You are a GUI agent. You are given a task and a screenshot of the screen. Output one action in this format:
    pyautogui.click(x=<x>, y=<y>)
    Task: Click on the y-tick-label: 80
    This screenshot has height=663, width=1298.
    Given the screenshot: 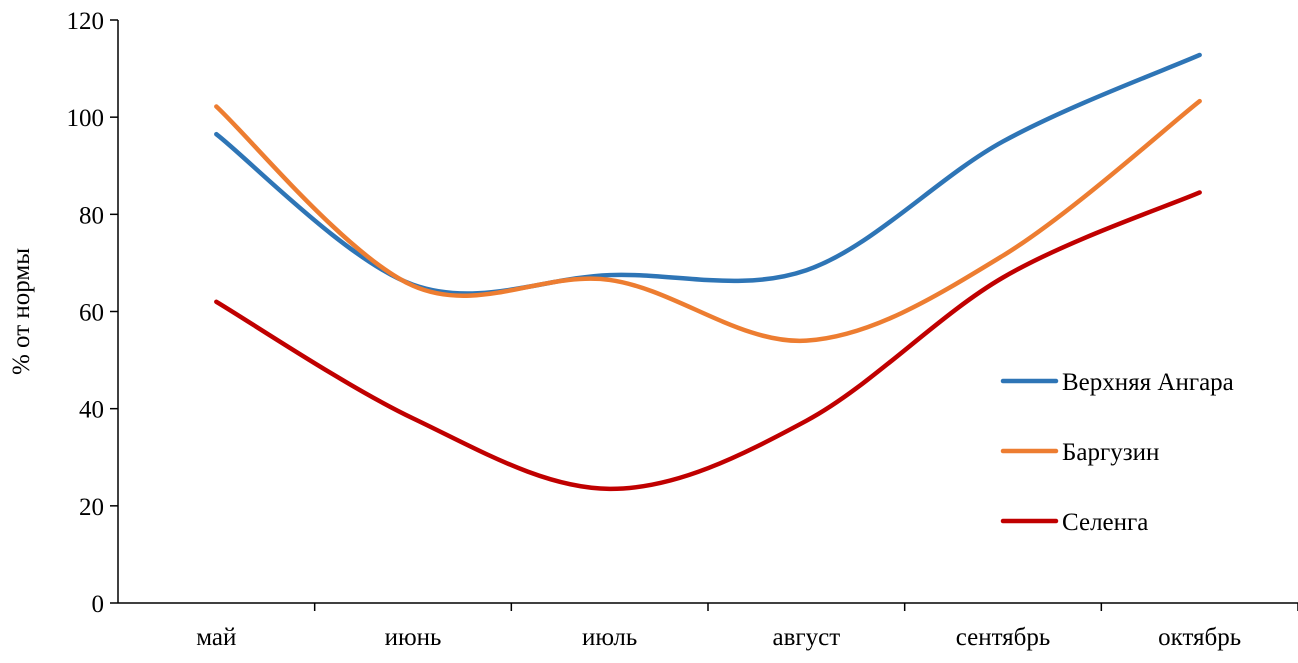 What is the action you would take?
    pyautogui.click(x=91, y=215)
    